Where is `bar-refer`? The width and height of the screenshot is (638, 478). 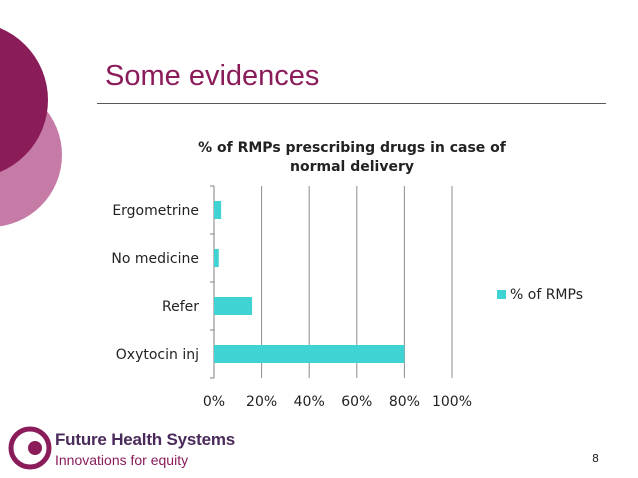
bar-refer is located at coordinates (233, 306).